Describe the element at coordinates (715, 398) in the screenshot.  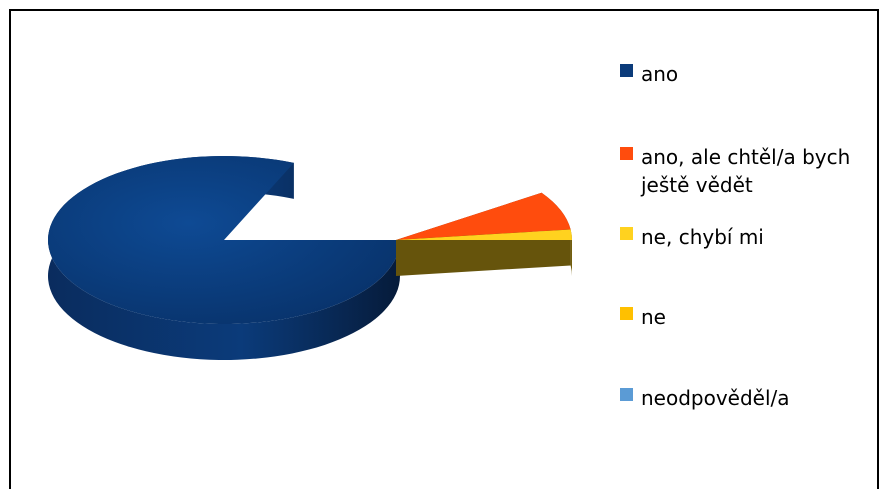
I see `legend-label-neodpovedel: neodpověděl/a` at that location.